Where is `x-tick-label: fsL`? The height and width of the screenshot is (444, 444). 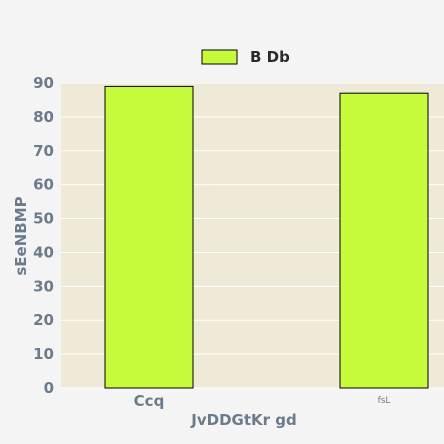
x-tick-label: fsL is located at coordinates (384, 401).